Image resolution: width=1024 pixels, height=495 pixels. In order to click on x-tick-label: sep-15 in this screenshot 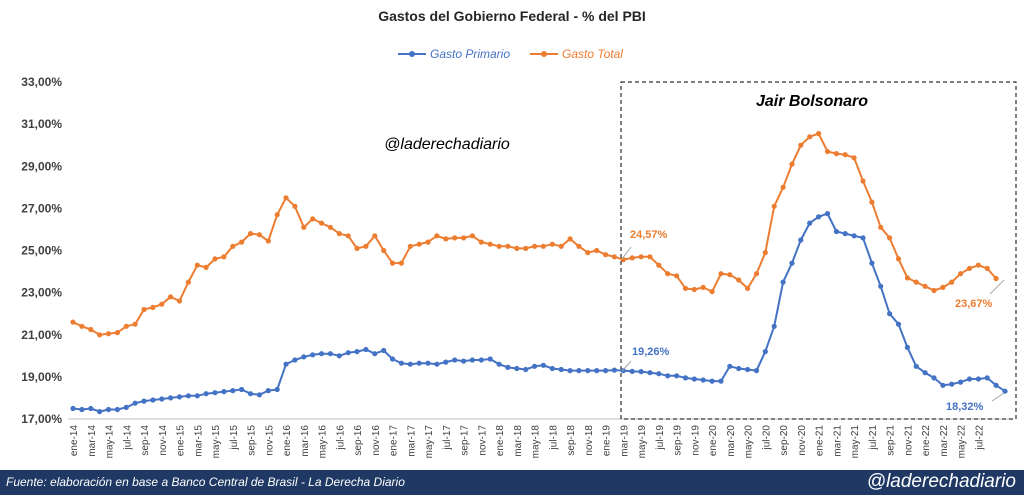, I will do `click(252, 440)`.